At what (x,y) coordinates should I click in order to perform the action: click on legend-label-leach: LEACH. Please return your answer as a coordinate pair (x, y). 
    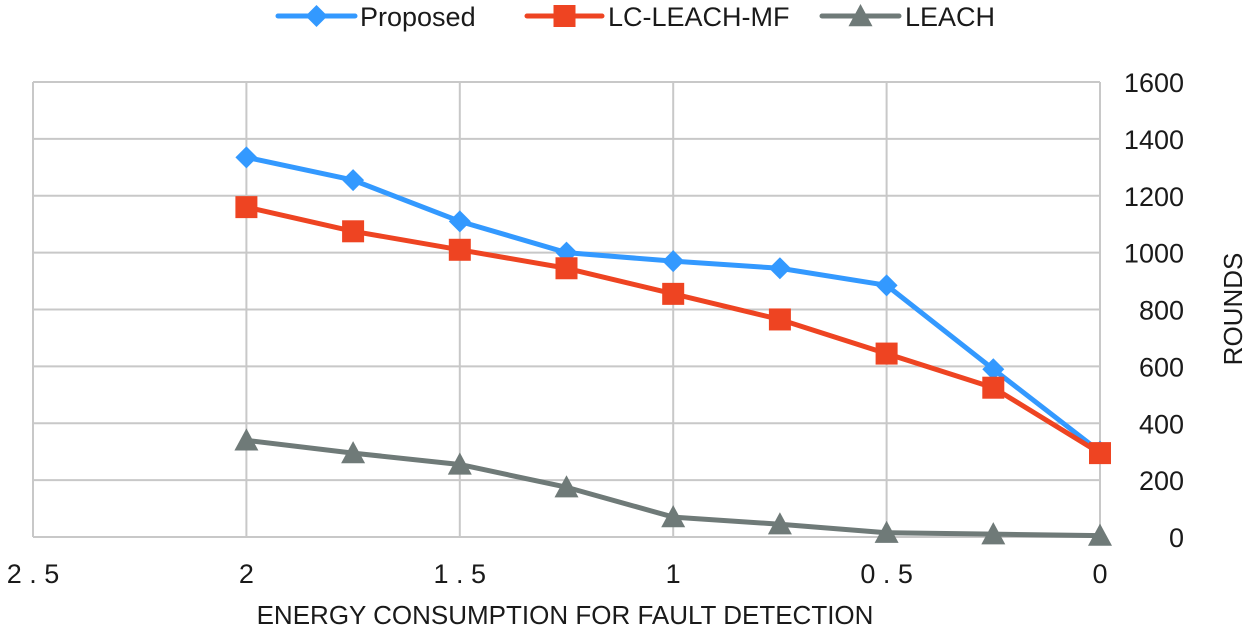
    Looking at the image, I should click on (950, 17).